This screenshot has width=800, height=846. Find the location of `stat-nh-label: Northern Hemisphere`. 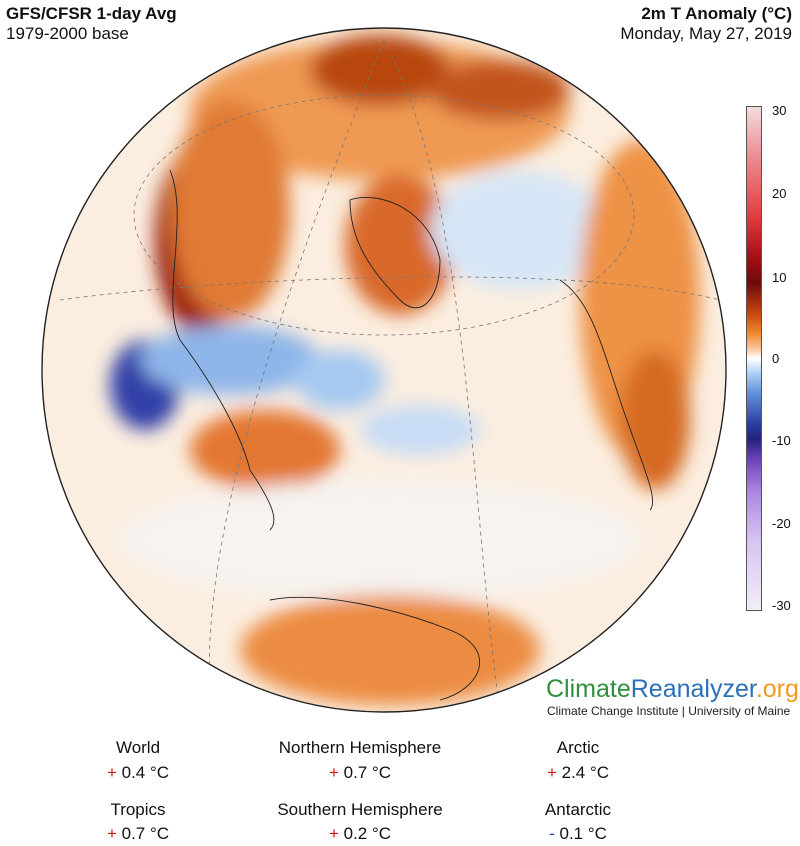

stat-nh-label: Northern Hemisphere is located at coordinates (360, 747).